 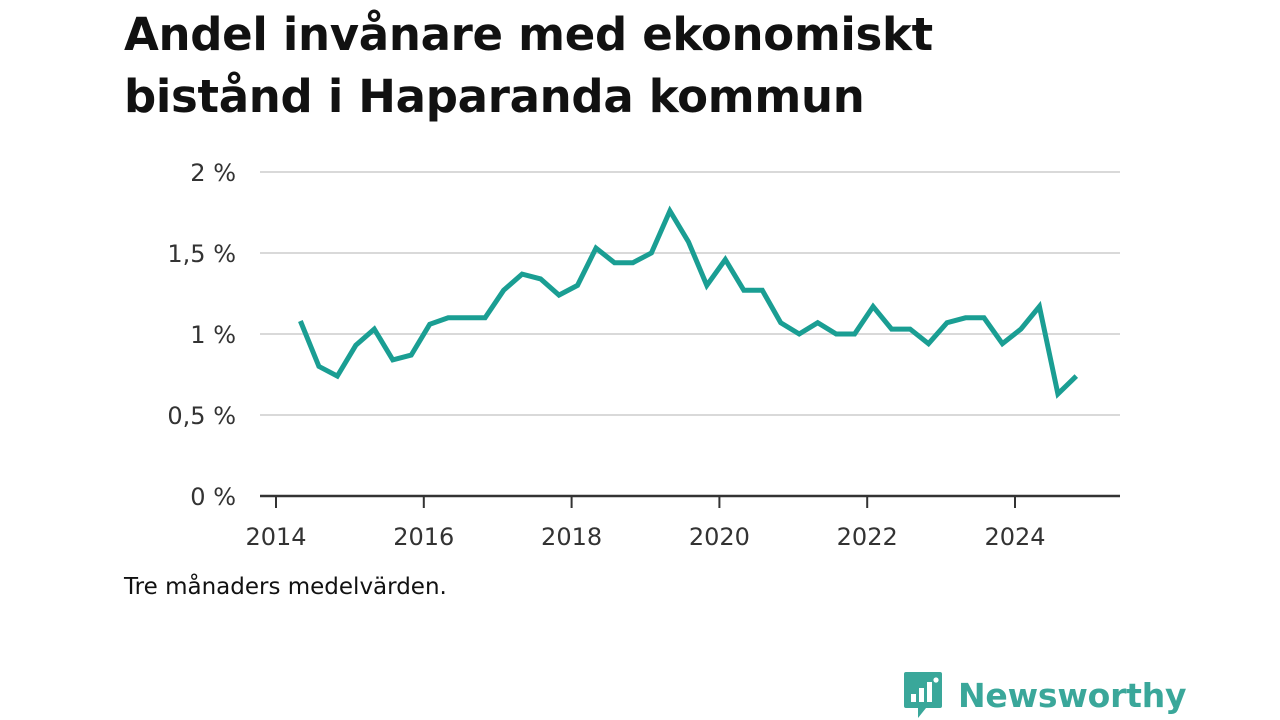 I want to click on brand-name: Newsworthy, so click(x=1072, y=695).